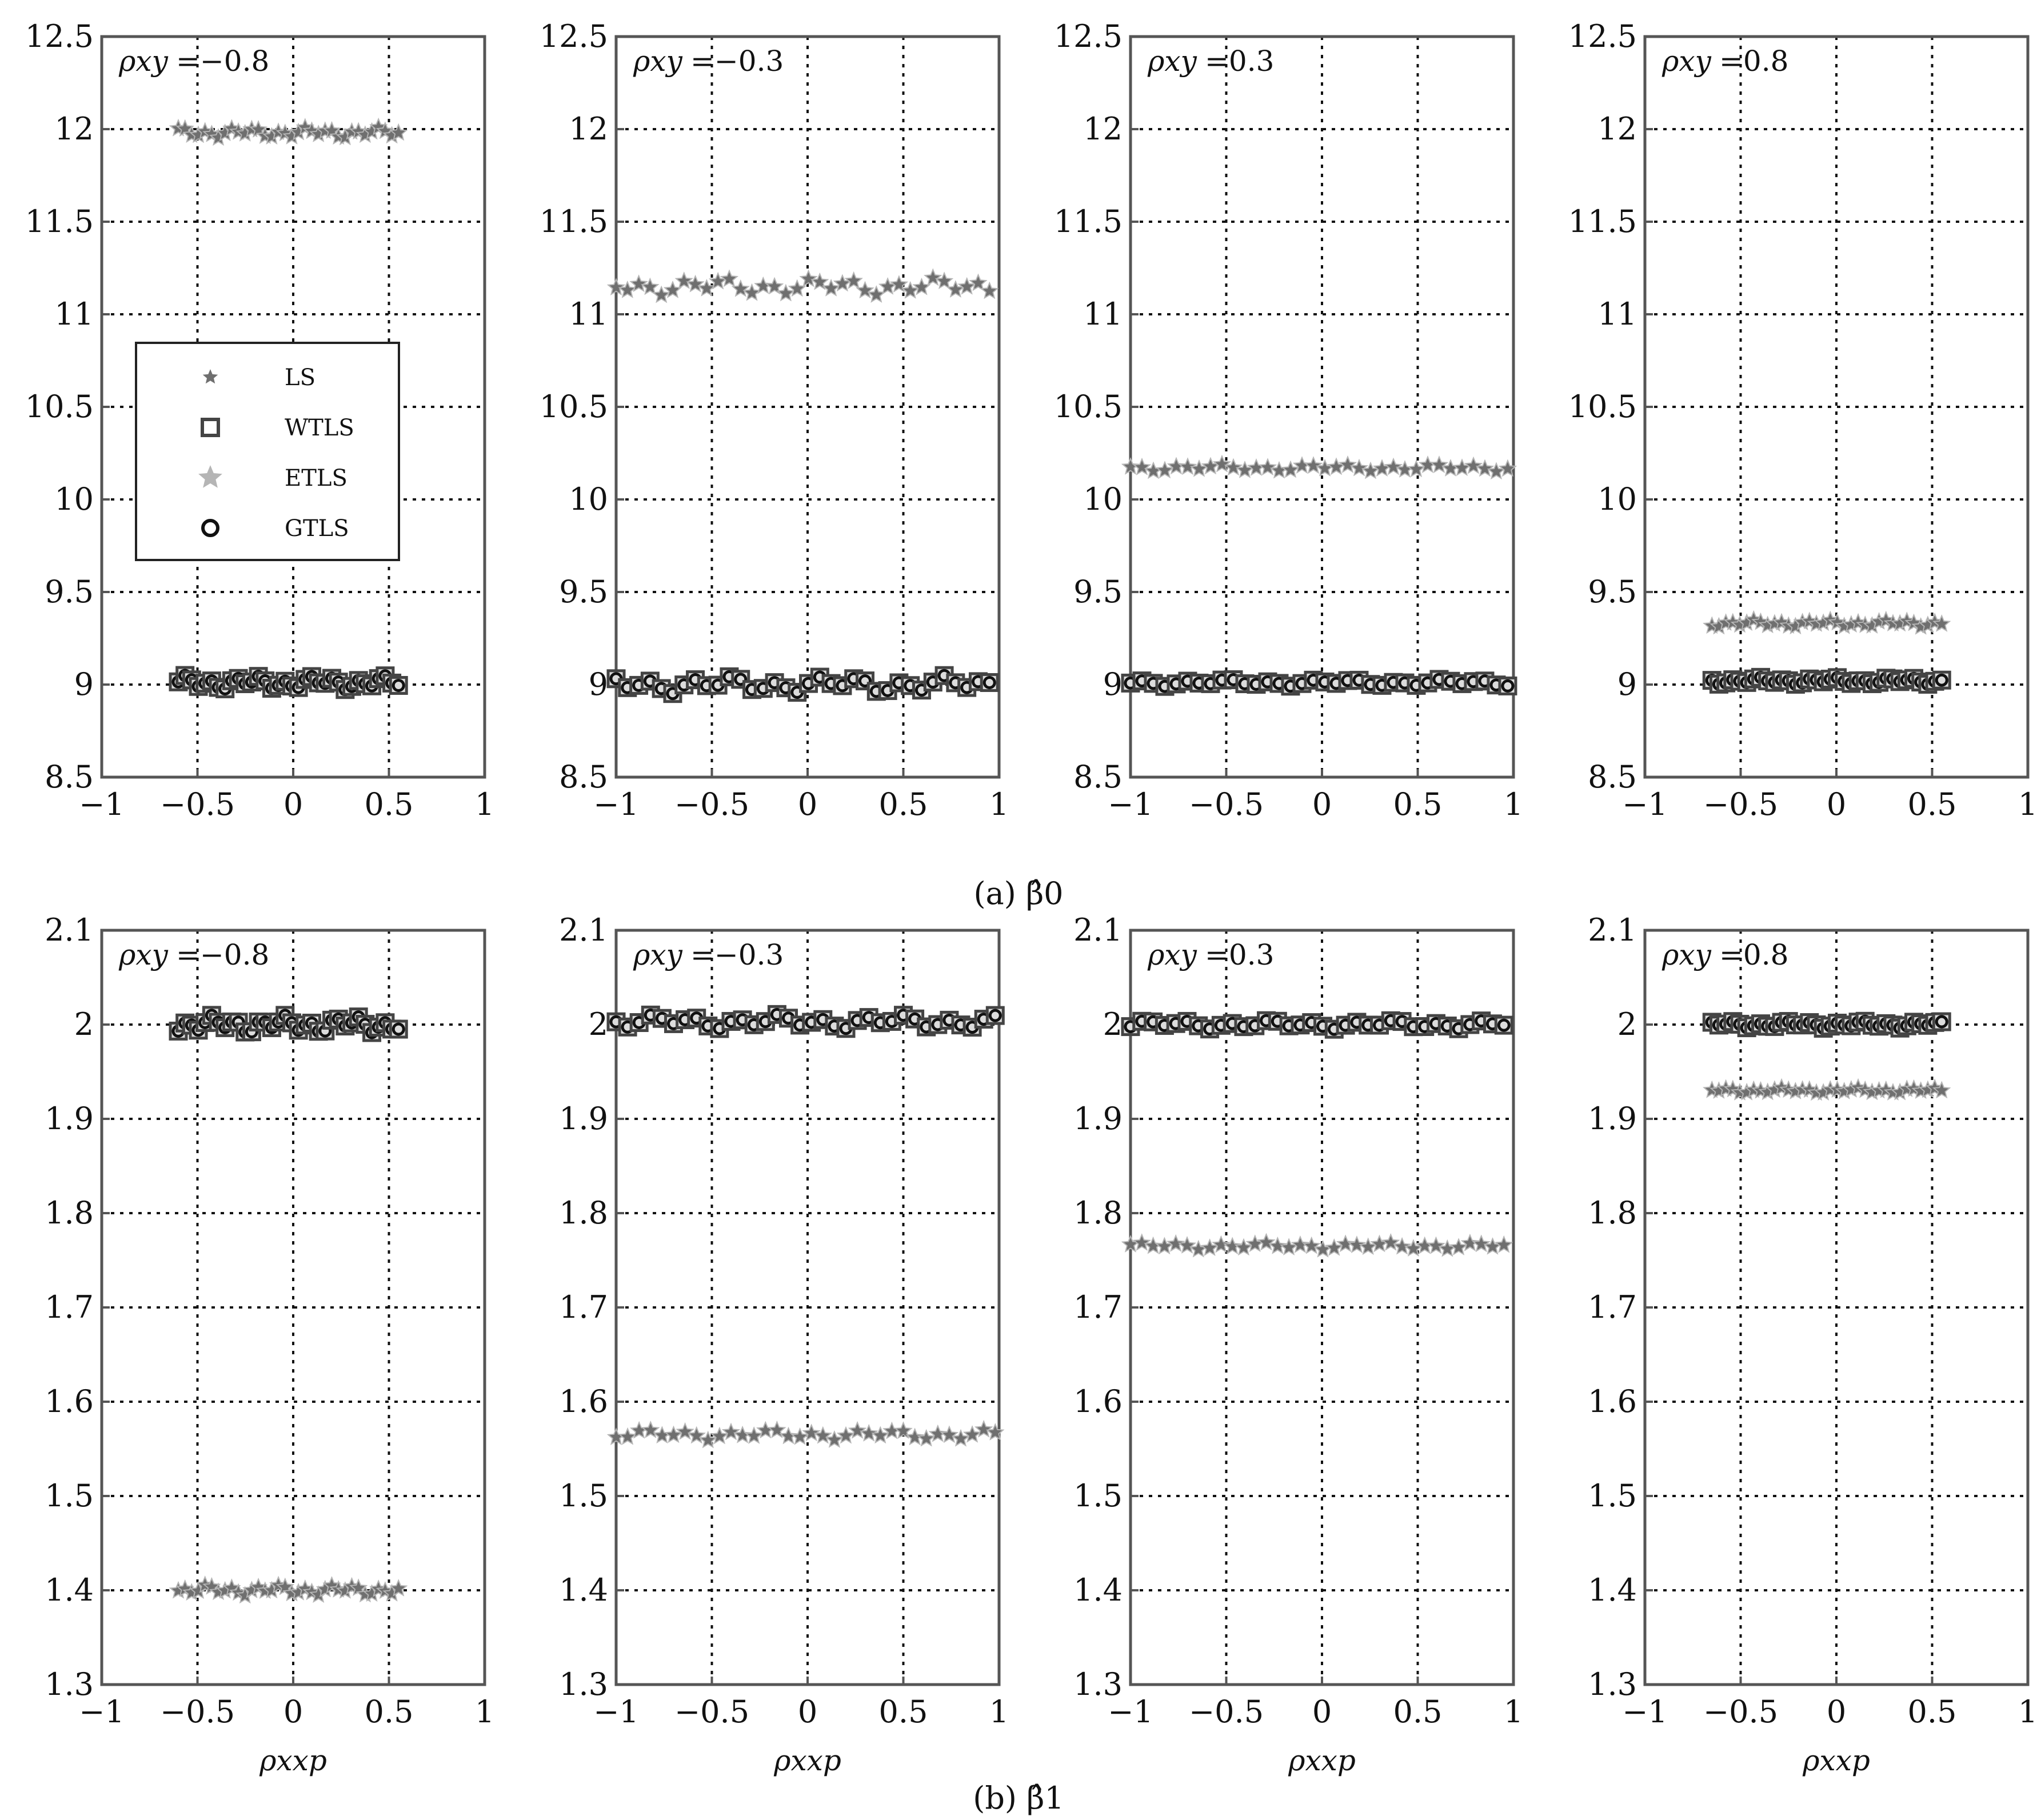  Describe the element at coordinates (1613, 1119) in the screenshot. I see `y-tick-label: 1.9` at that location.